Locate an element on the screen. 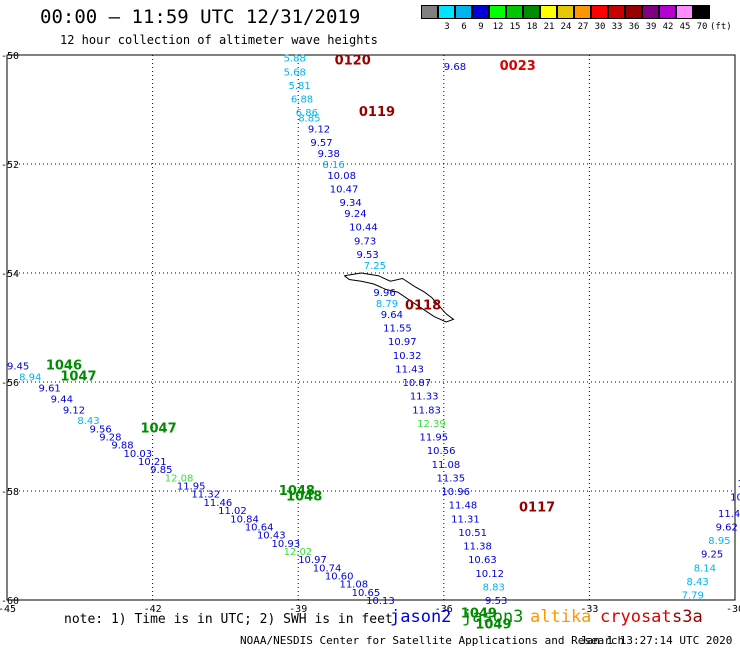 The image size is (740, 650). wave-height-label: 8.79 is located at coordinates (387, 304).